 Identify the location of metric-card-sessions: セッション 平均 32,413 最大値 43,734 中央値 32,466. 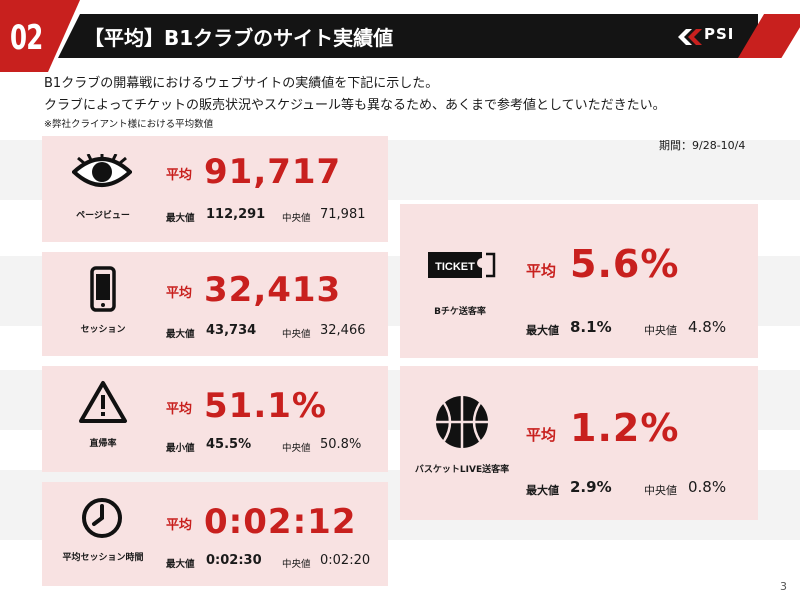
(215, 304).